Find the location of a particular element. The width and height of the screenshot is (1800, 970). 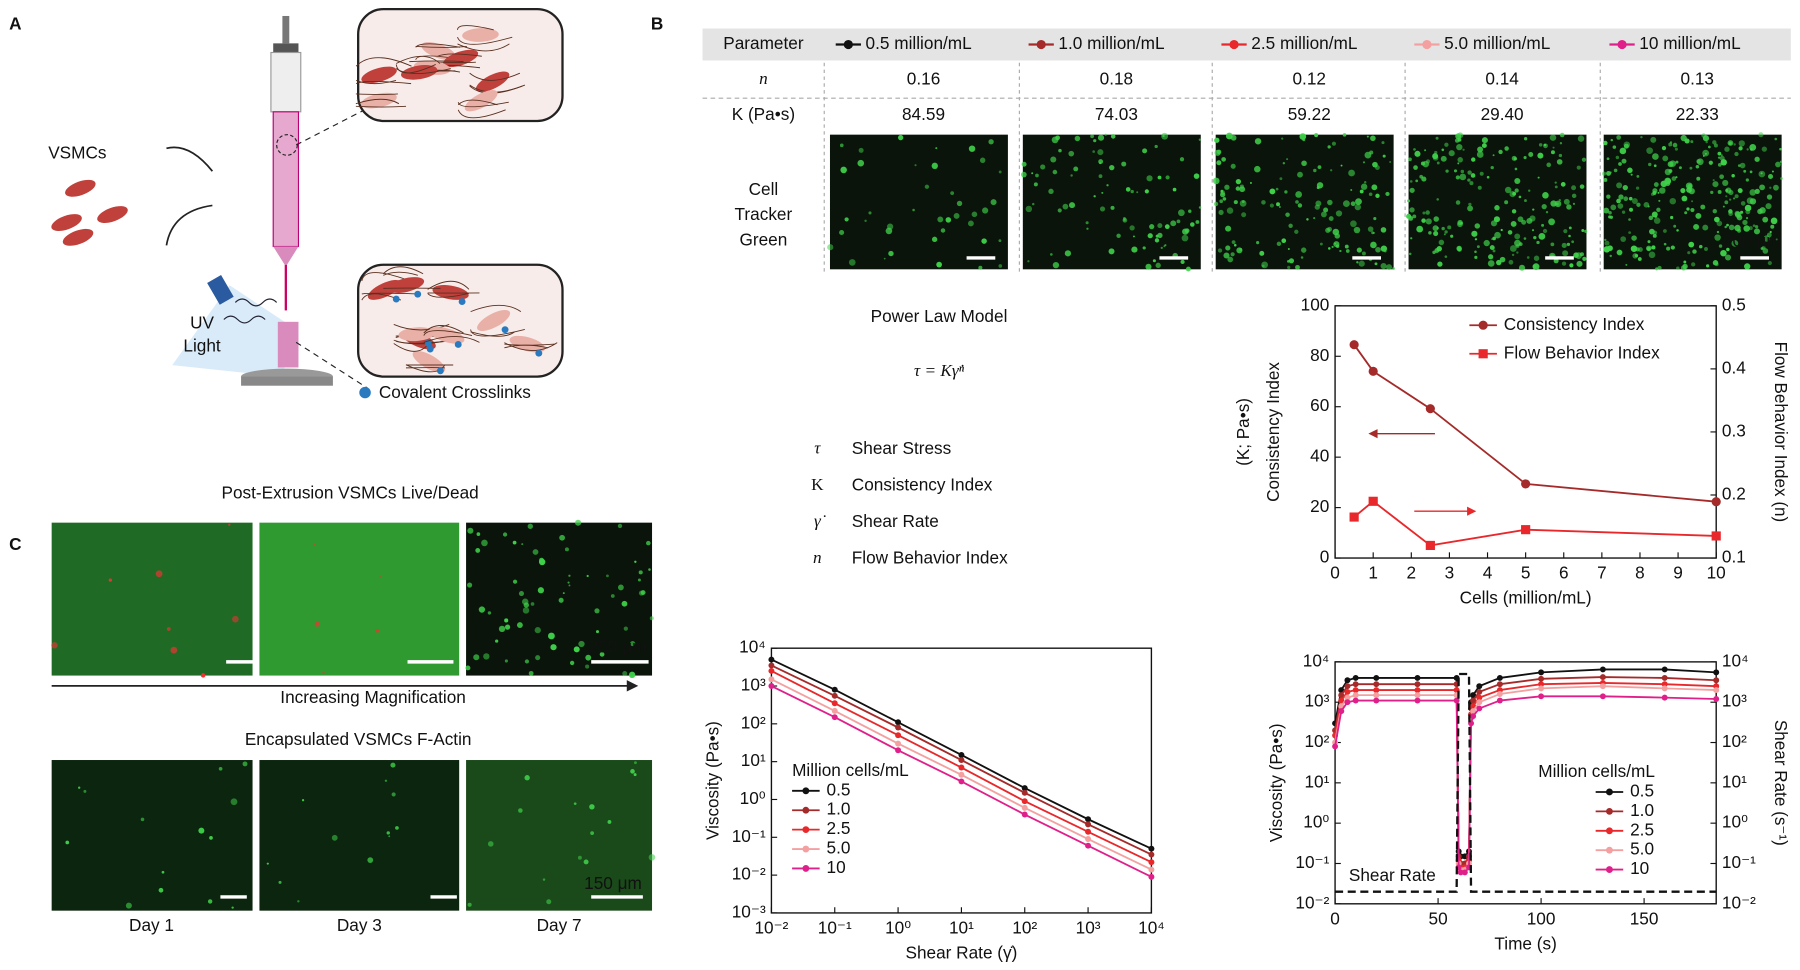

y-tick-label: 10⁻² is located at coordinates (1312, 902).